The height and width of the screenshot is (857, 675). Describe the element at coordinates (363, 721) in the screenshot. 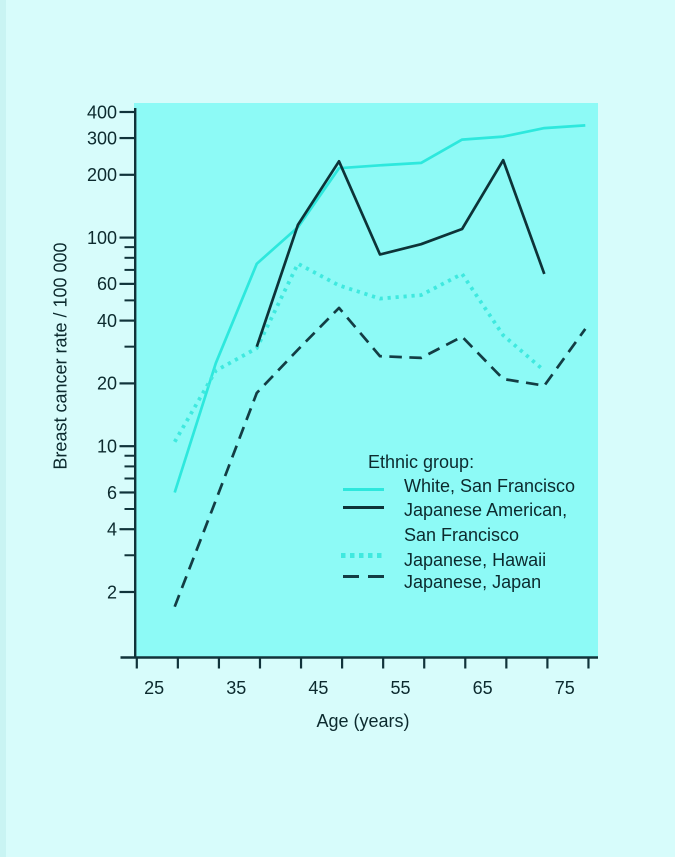

I see `x-axis-title: Age (years)` at that location.